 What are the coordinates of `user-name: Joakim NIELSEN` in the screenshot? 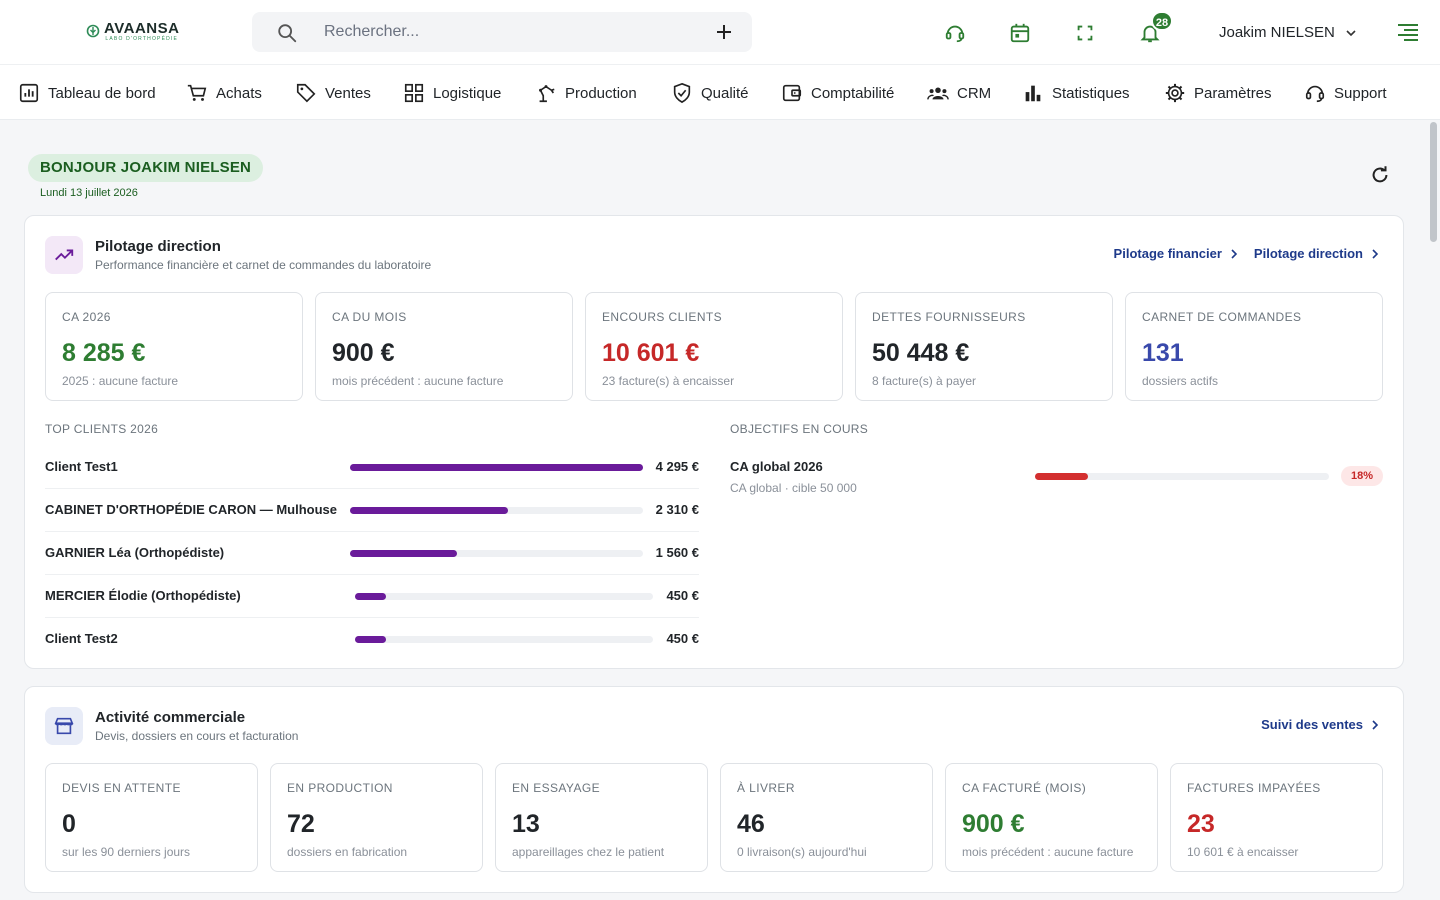 It's located at (1277, 32).